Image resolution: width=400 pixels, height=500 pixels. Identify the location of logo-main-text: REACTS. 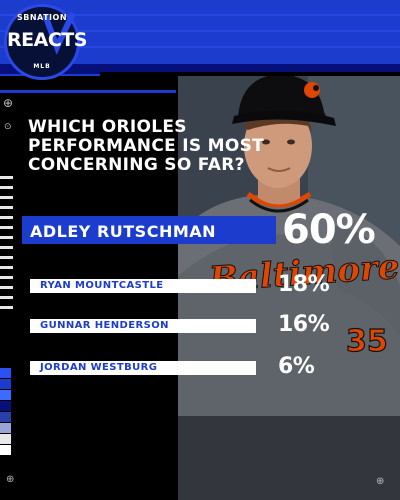
(47, 40).